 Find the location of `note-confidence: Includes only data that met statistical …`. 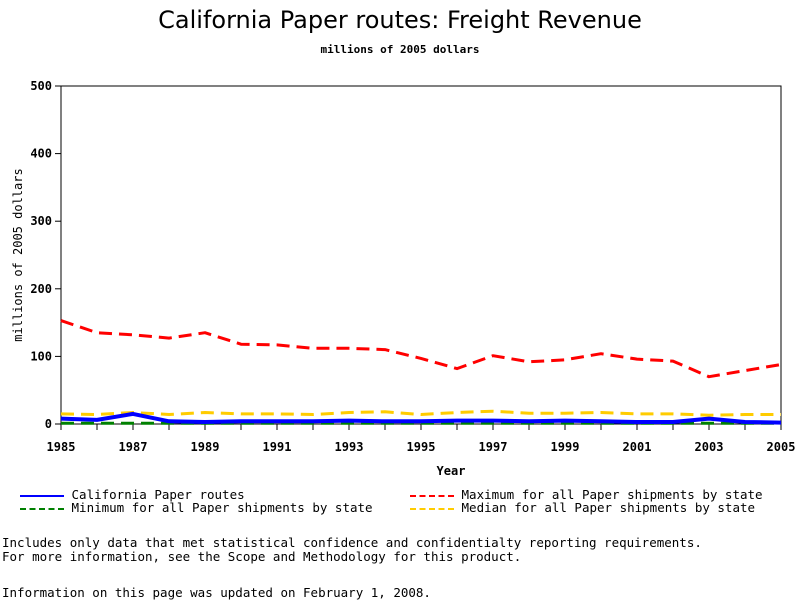

note-confidence: Includes only data that met statistical … is located at coordinates (352, 542).